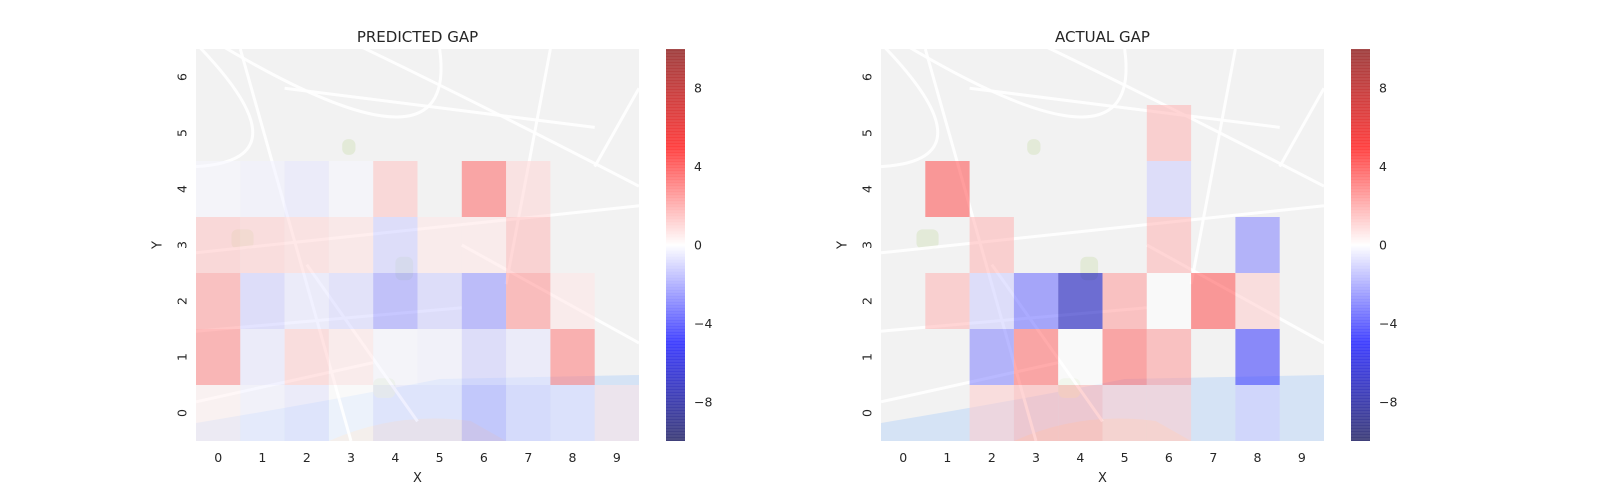  Describe the element at coordinates (843, 245) in the screenshot. I see `y-axis-label: Y` at that location.